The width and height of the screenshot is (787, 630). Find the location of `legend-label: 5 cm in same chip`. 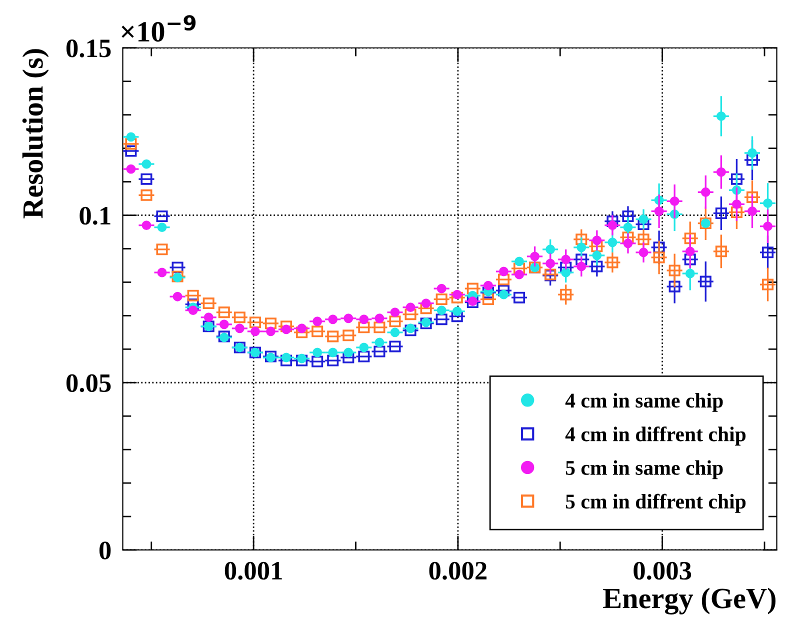

legend-label: 5 cm in same chip is located at coordinates (644, 470).